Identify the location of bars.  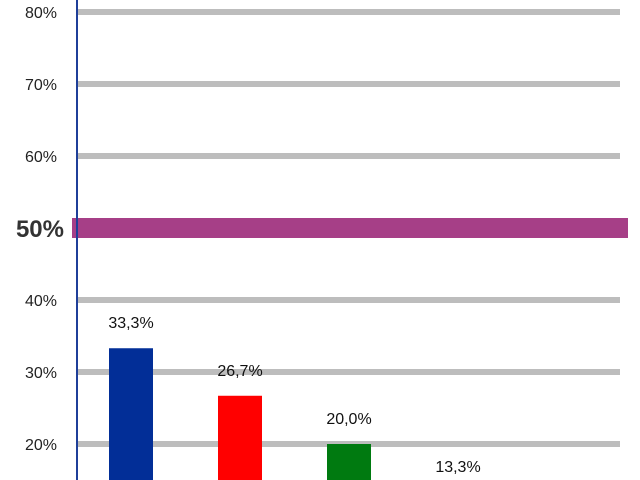
(240, 414).